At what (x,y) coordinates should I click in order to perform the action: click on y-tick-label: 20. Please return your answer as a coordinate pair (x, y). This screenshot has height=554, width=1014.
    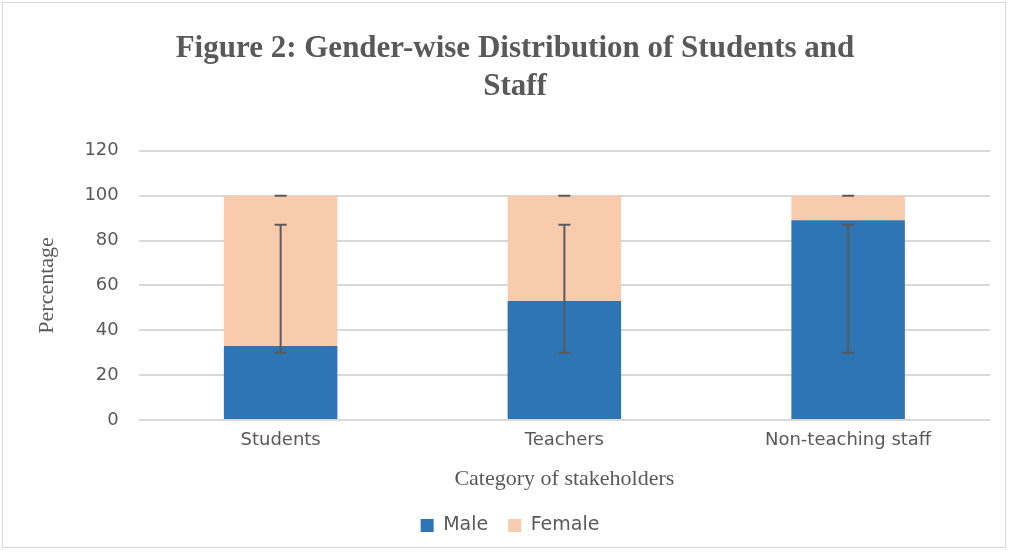
    Looking at the image, I should click on (107, 373).